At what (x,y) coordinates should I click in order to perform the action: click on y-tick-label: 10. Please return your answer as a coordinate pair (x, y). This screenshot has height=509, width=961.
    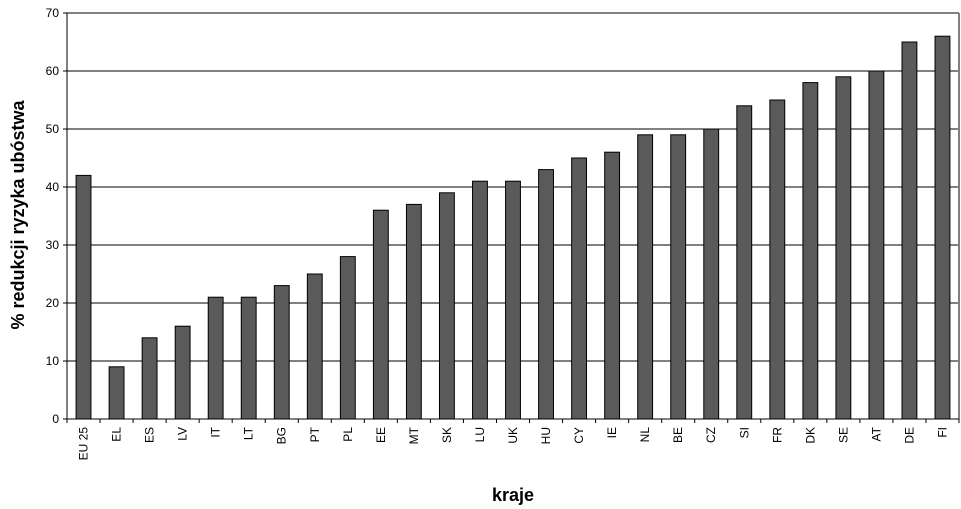
    Looking at the image, I should click on (53, 361).